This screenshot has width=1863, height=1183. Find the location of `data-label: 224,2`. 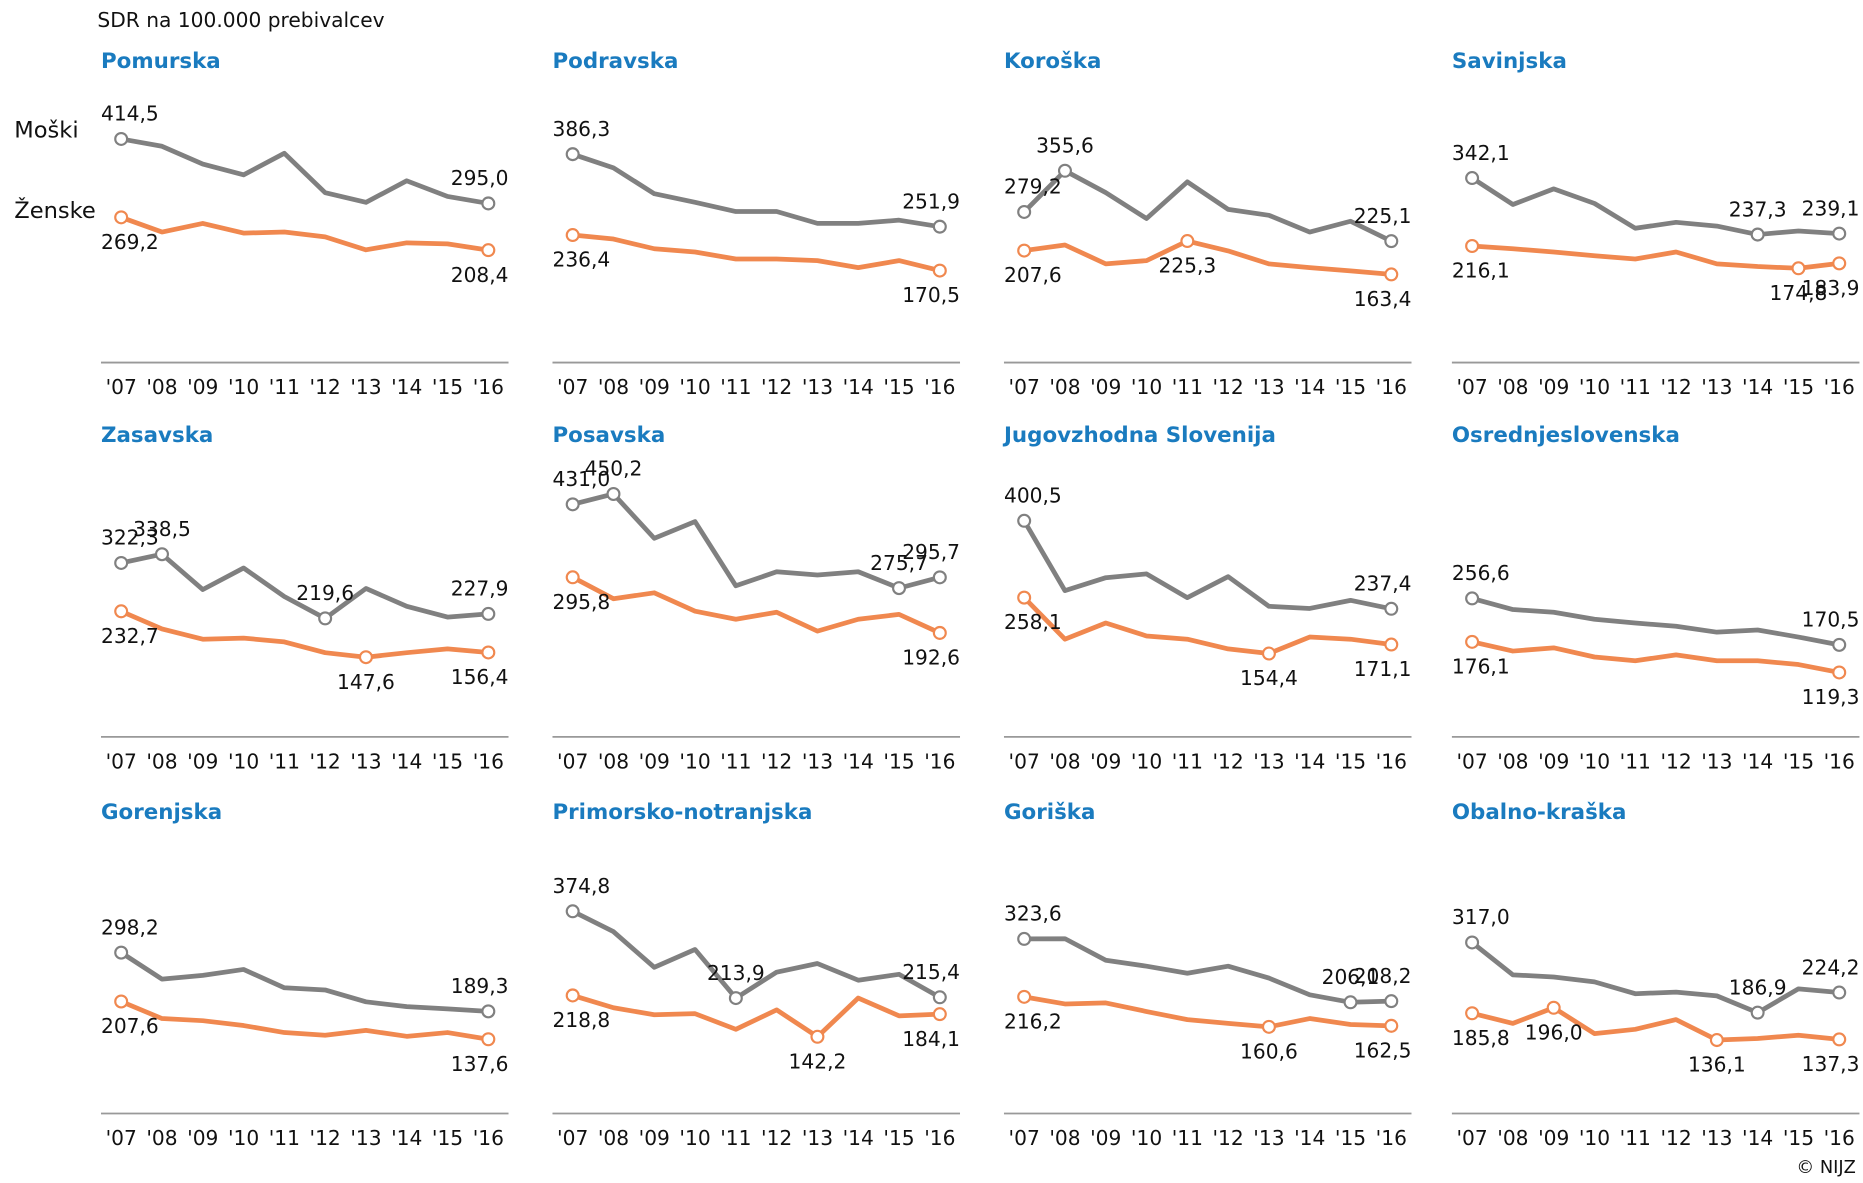

data-label: 224,2 is located at coordinates (1831, 967).